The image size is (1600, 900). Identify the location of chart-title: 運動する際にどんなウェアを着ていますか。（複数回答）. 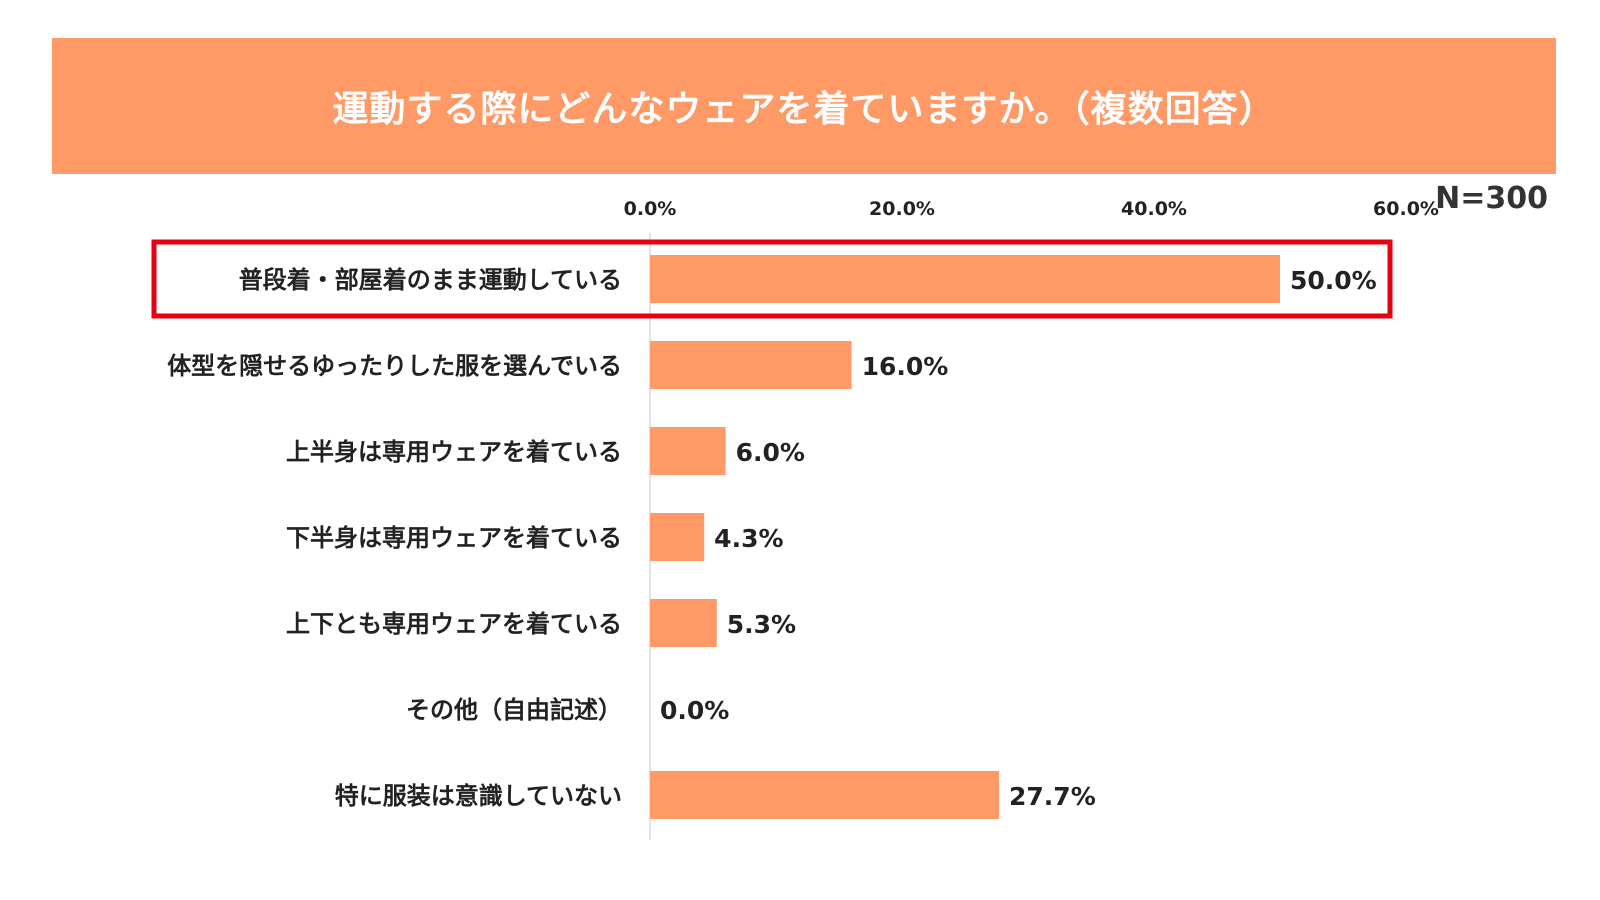
(804, 109).